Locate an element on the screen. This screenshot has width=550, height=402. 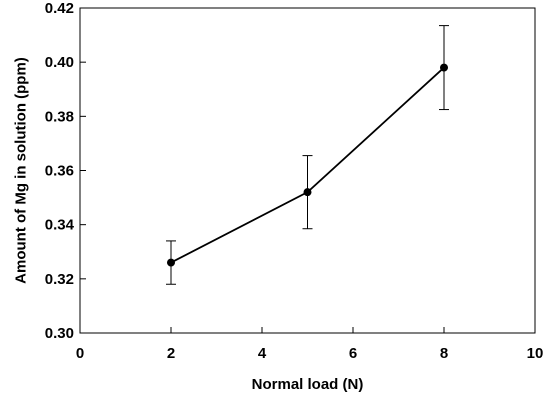
x-tick-label: 8 is located at coordinates (444, 353).